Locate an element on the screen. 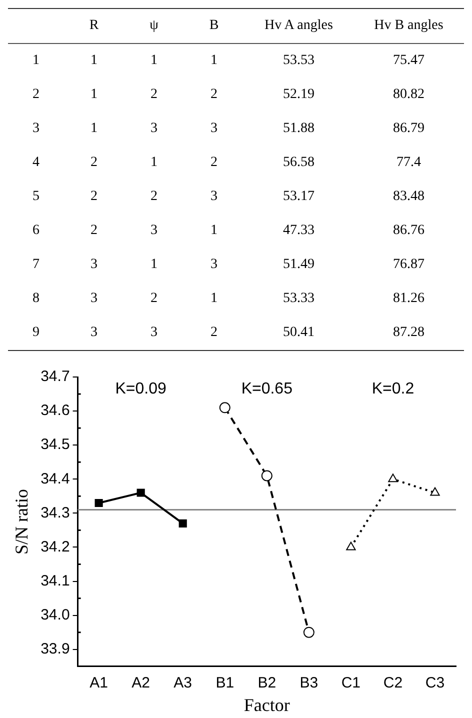 This screenshot has width=472, height=718. x-tick-label: Hv A angles is located at coordinates (298, 26).